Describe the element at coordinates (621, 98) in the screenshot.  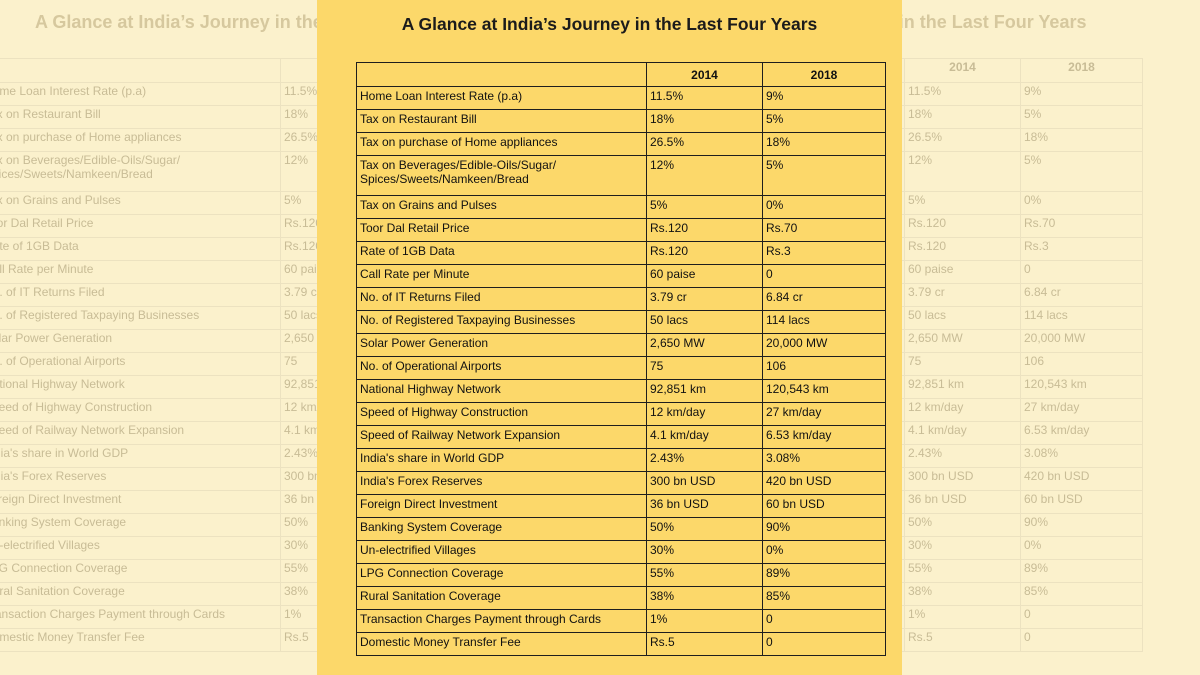
I see `table-row: Home Loan Interest Rate (p.a)11.5%9%` at that location.